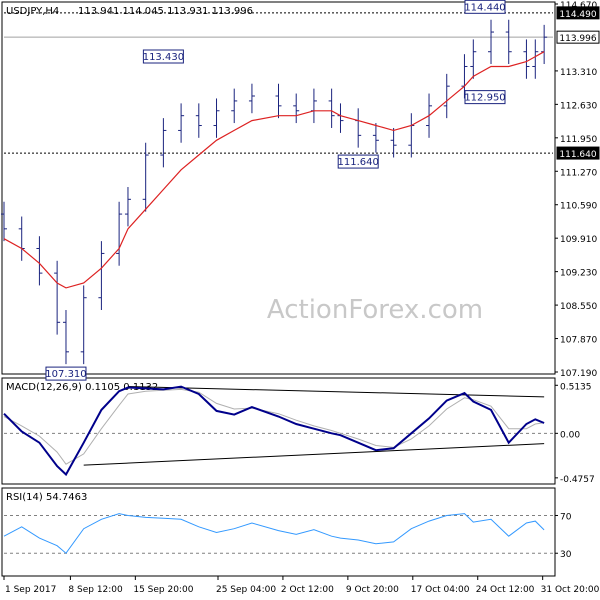 The width and height of the screenshot is (600, 600). What do you see at coordinates (163, 590) in the screenshot?
I see `x-tick-label: 15 Sep 20:00` at bounding box center [163, 590].